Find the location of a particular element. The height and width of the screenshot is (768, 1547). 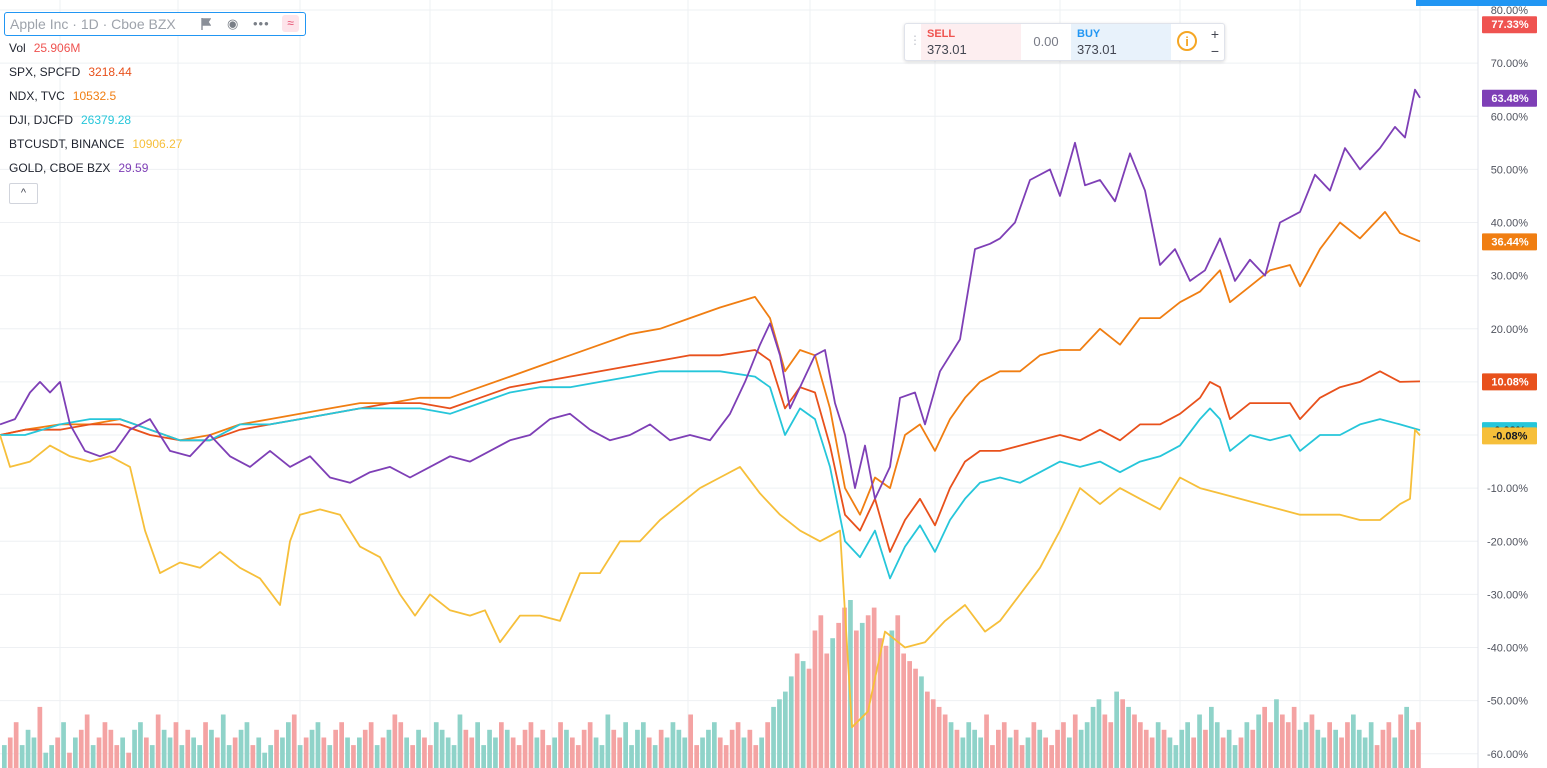

legend-vol: Vol 25.906M is located at coordinates (44, 48).